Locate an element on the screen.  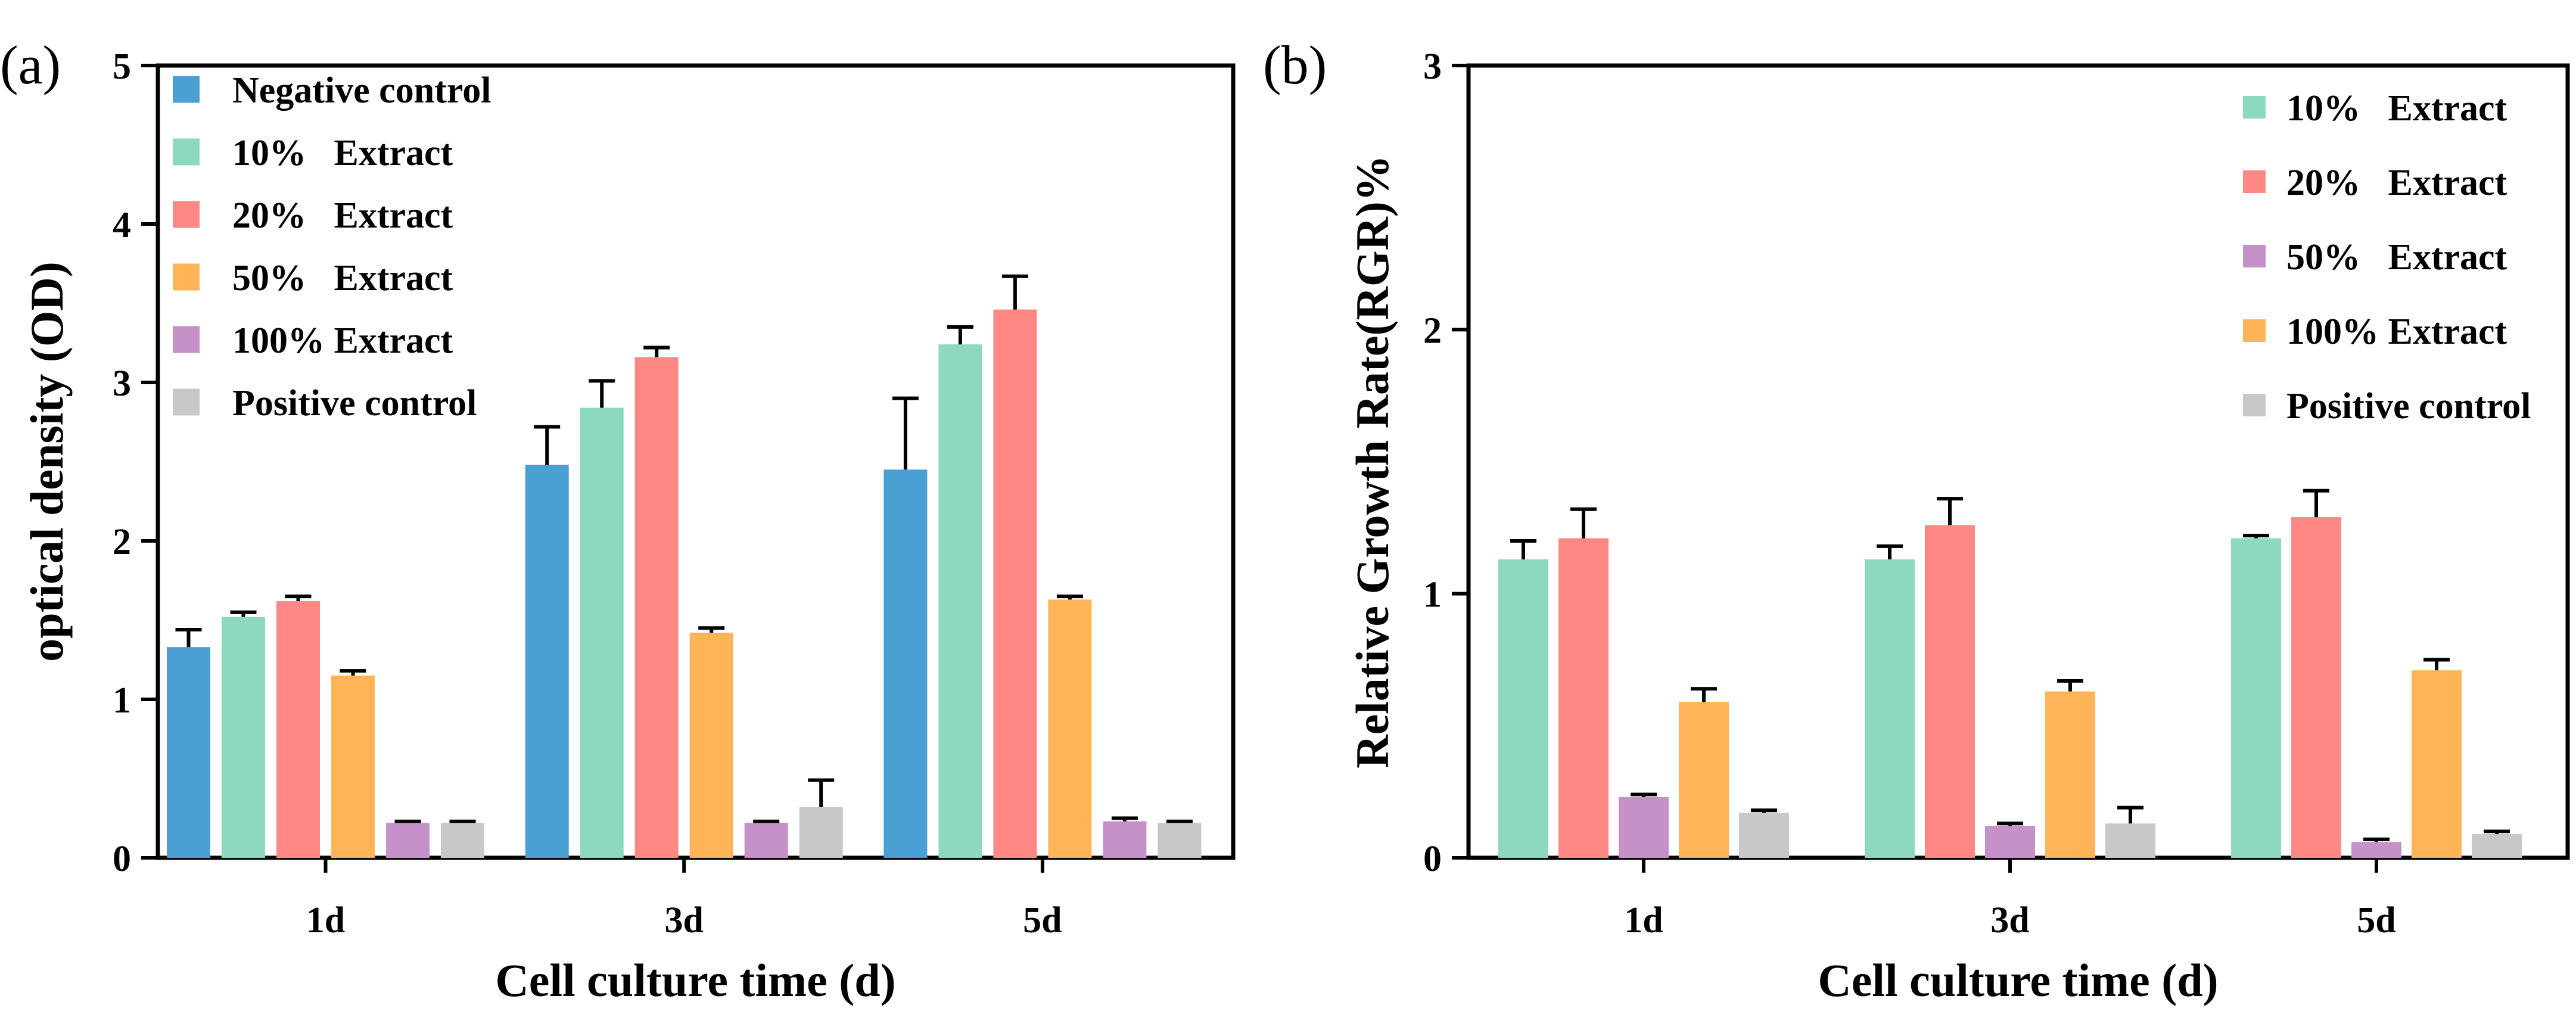
legend-label: Negative control is located at coordinates (361, 90).